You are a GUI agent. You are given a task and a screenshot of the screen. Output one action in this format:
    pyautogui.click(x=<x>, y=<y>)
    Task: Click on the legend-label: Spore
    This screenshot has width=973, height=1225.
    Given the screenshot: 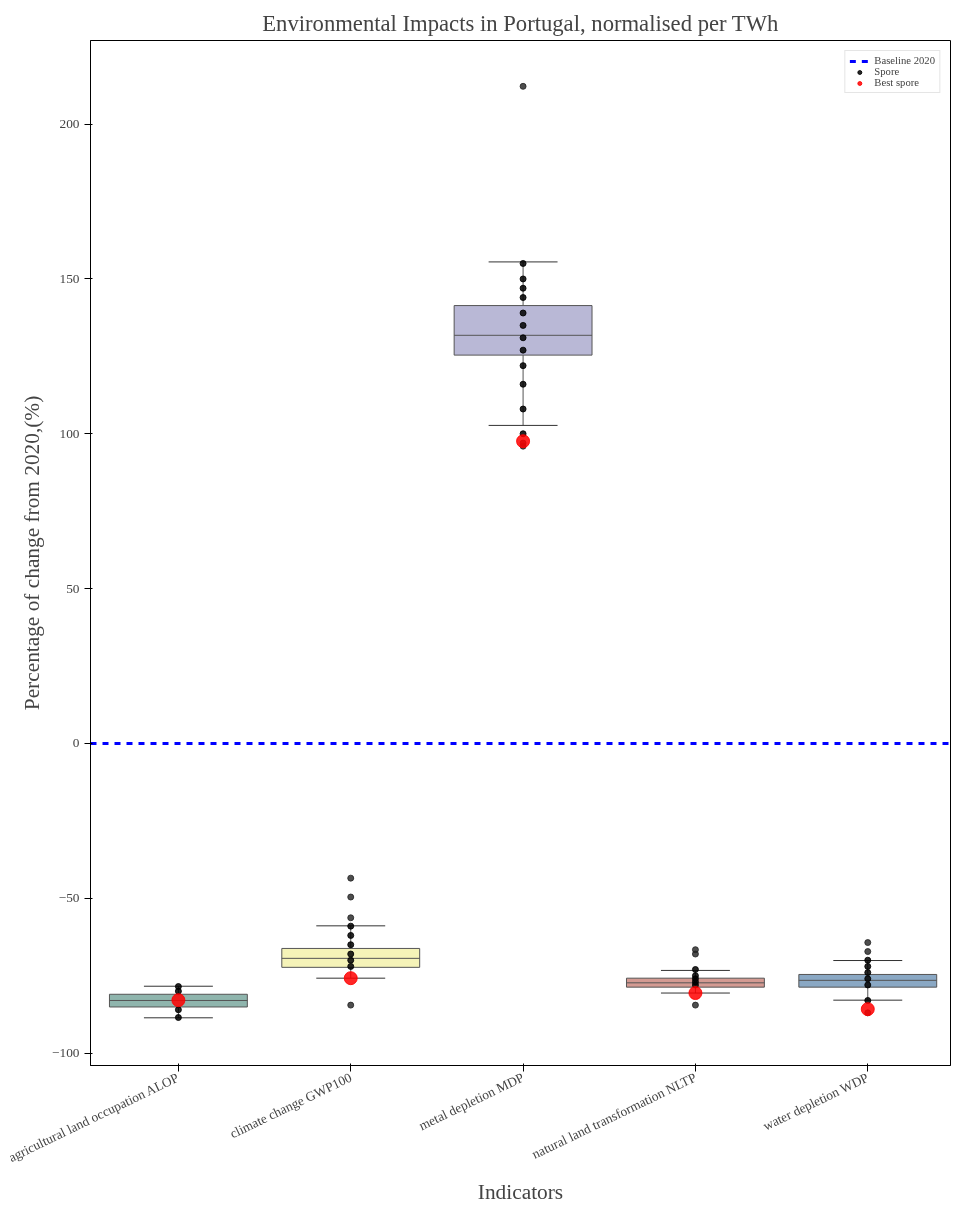 What is the action you would take?
    pyautogui.click(x=887, y=71)
    